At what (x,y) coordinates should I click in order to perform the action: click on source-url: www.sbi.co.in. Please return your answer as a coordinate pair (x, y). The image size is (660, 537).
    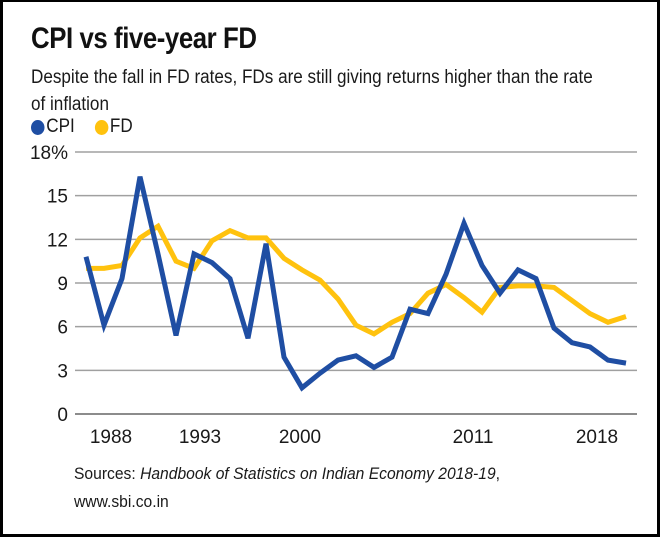
    Looking at the image, I should click on (121, 501).